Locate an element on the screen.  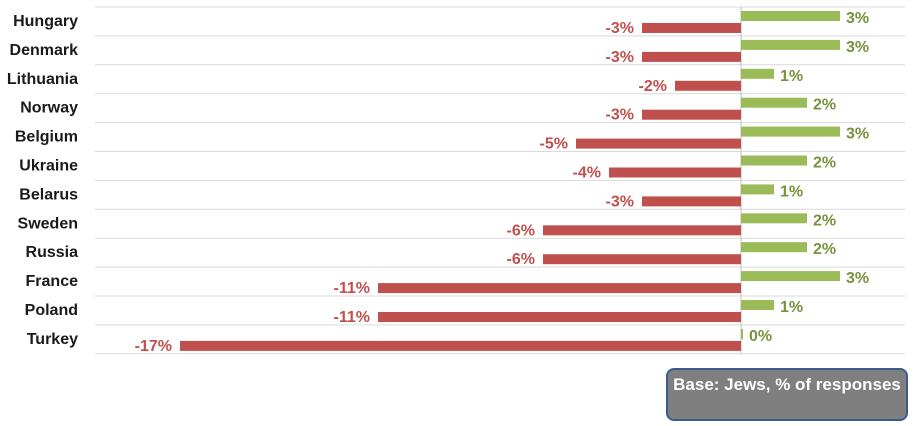
category-label: Norway is located at coordinates (49, 108).